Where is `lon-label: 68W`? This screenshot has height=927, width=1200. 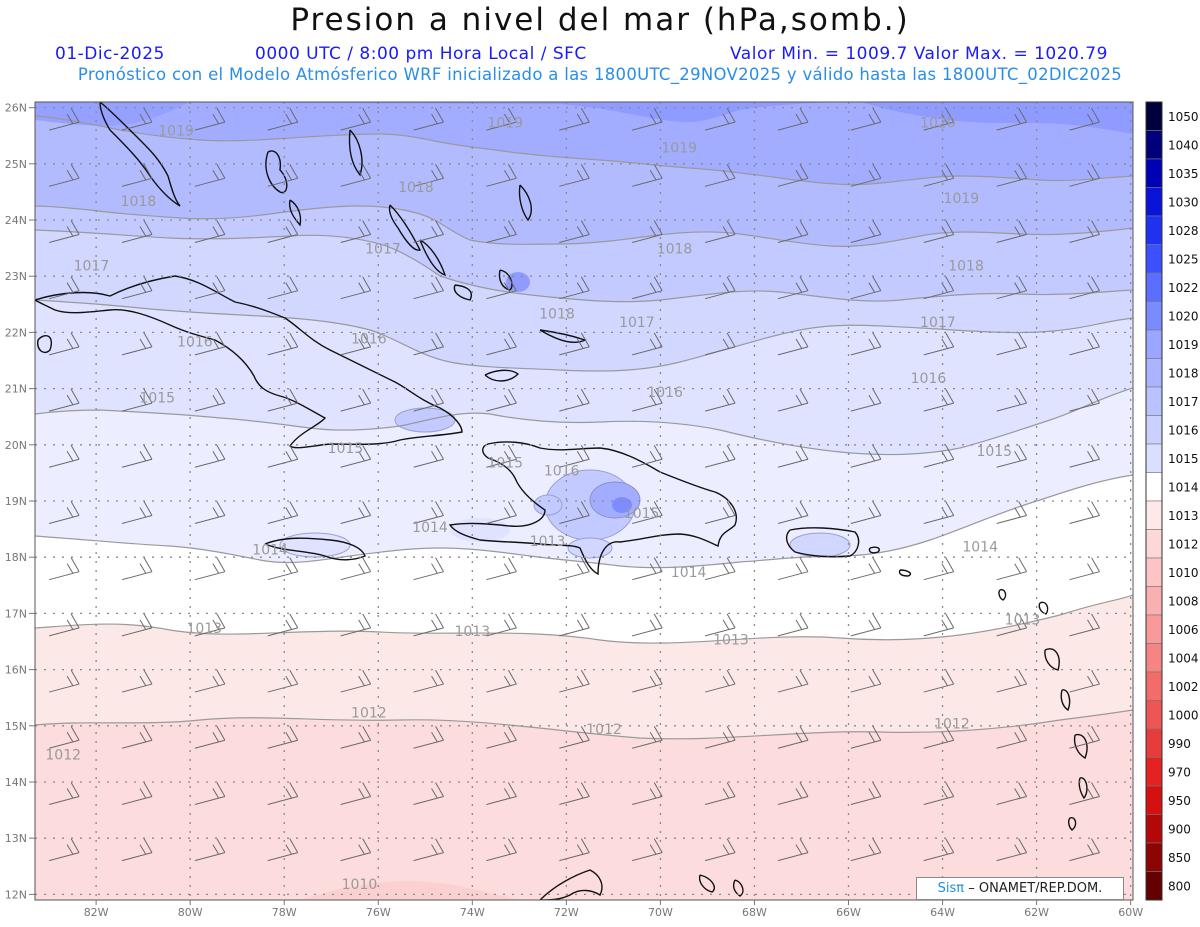 lon-label: 68W is located at coordinates (754, 912).